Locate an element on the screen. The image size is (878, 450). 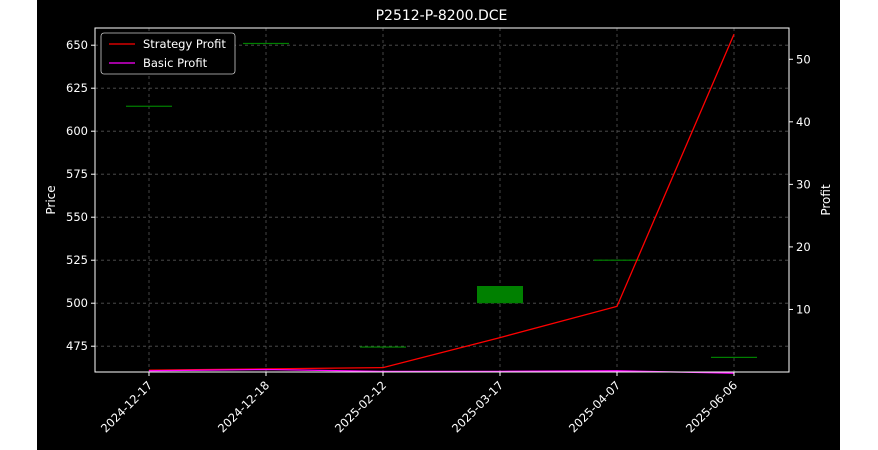
legend-box is located at coordinates (168, 53).